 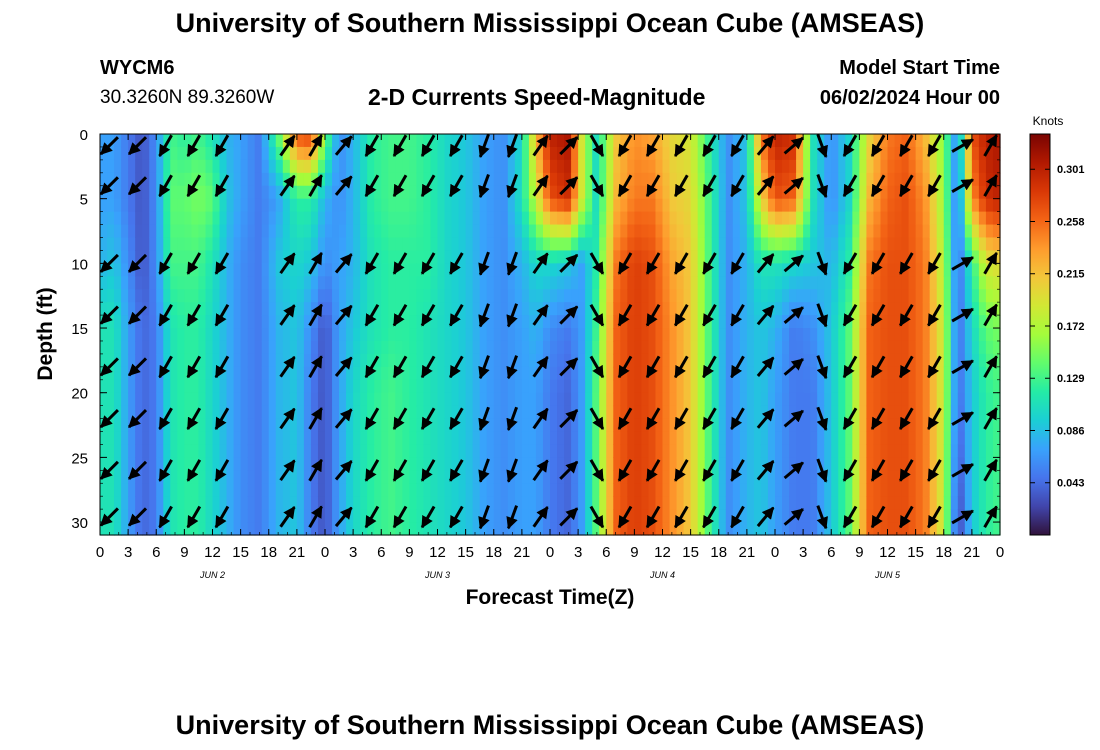 What do you see at coordinates (45, 333) in the screenshot?
I see `y-axis-label: Depth (ft)` at bounding box center [45, 333].